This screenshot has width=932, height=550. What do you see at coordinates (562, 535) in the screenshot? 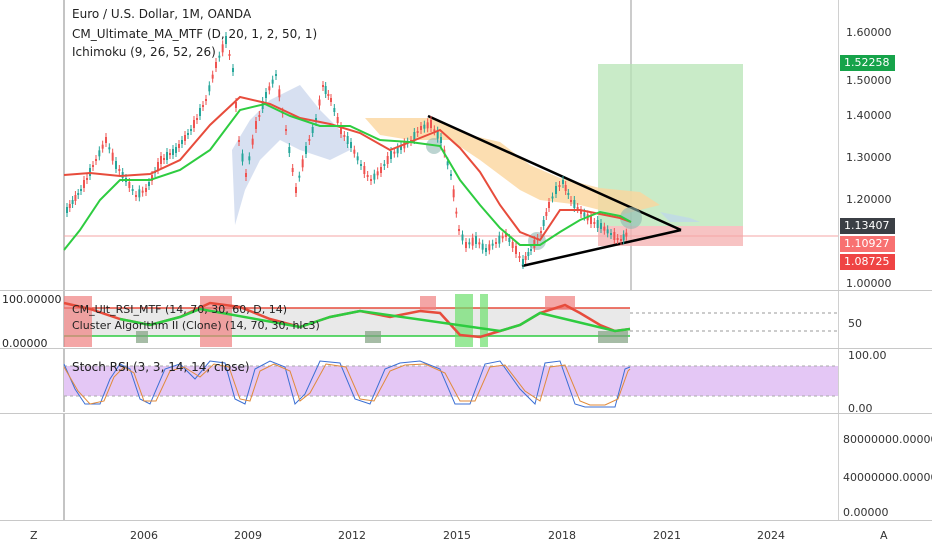
I see `time-axis-label: 2018` at bounding box center [562, 535].